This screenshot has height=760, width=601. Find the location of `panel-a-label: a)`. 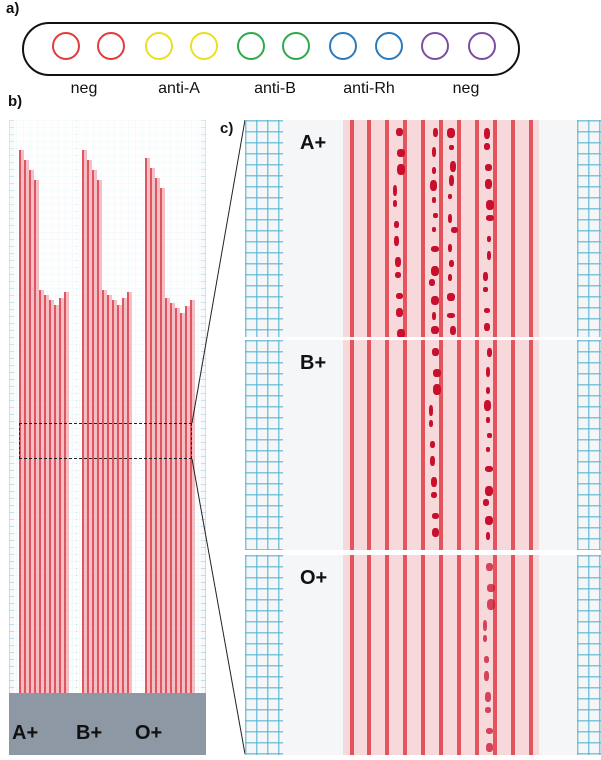

panel-a-label: a) is located at coordinates (13, 8).